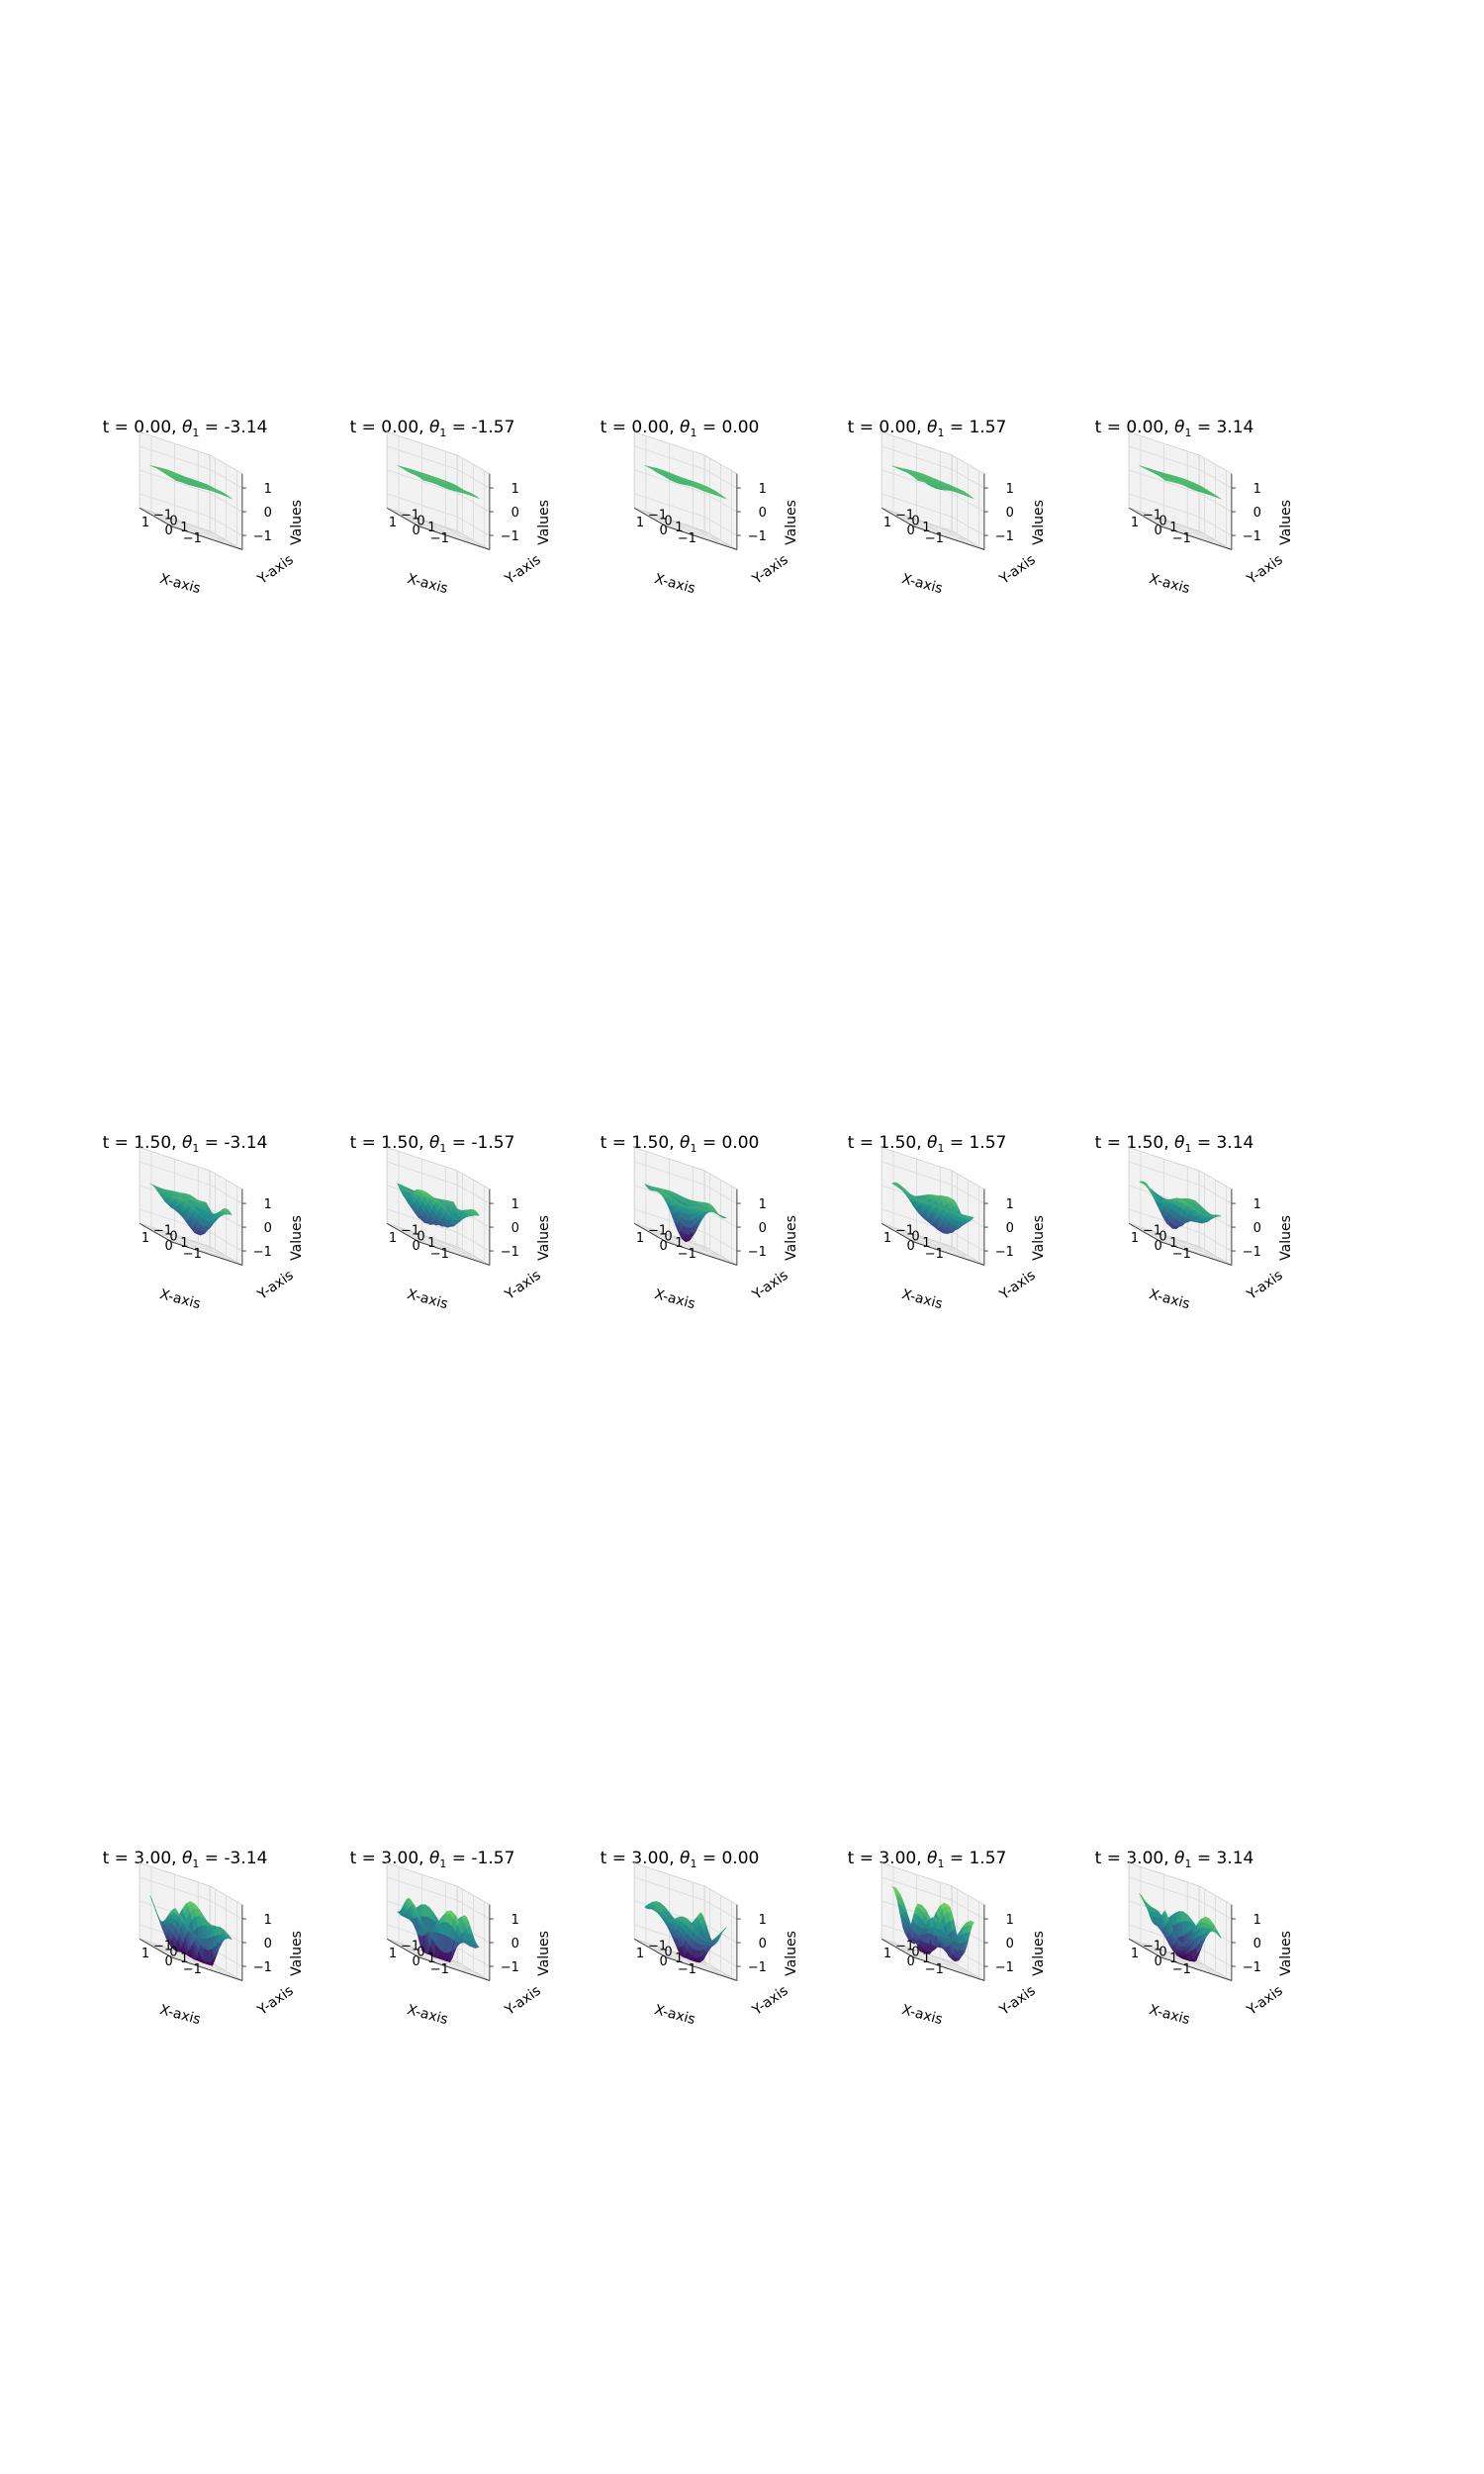 The height and width of the screenshot is (2474, 1484). Describe the element at coordinates (1142, 467) in the screenshot. I see `surface-patch` at that location.